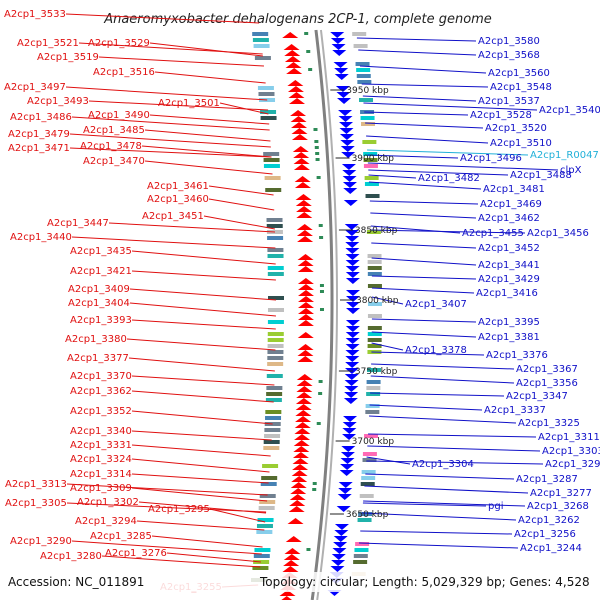 The width and height of the screenshot is (600, 600). What do you see at coordinates (561, 493) in the screenshot?
I see `gene-label-a2cp1-3277: A2cp1_3277` at bounding box center [561, 493].